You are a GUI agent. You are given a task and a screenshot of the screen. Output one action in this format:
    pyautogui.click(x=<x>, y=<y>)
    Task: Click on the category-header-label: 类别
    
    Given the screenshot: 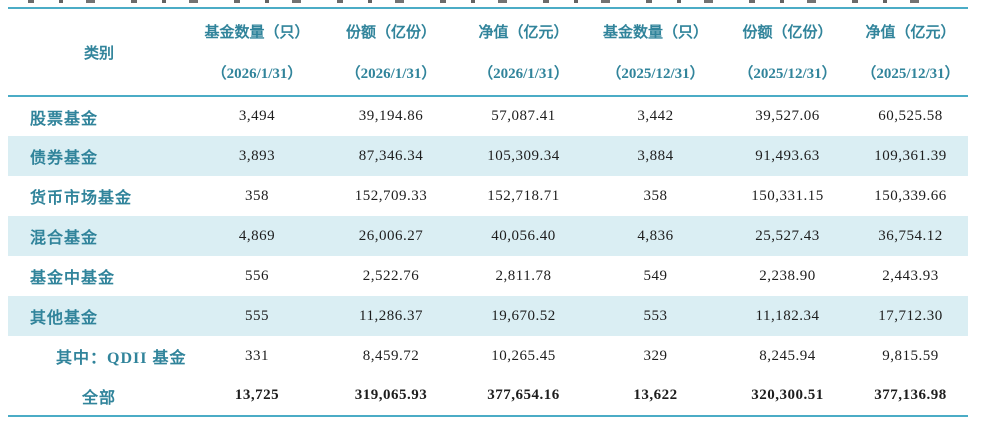 What is the action you would take?
    pyautogui.click(x=98, y=53)
    